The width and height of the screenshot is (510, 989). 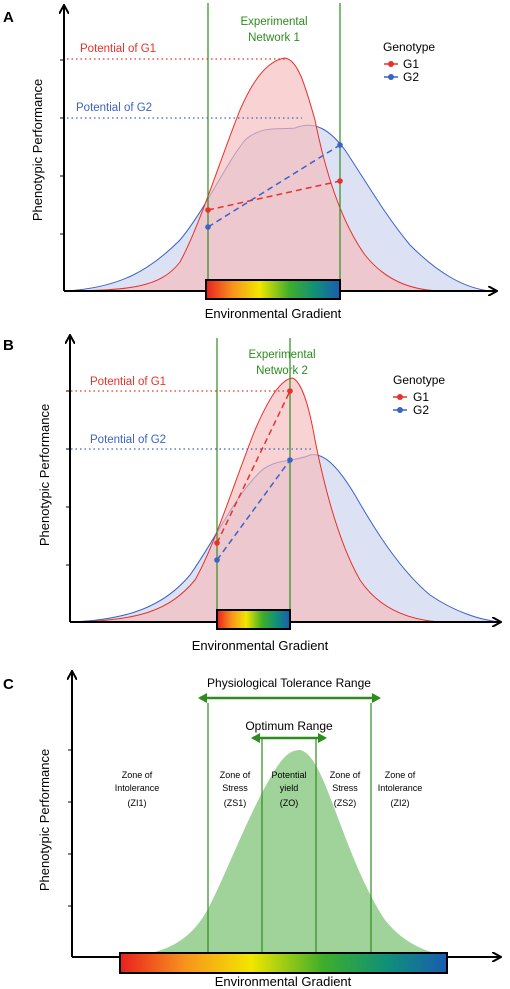 I want to click on panel-a-x-axis-label: Environmental Gradient, so click(x=273, y=313).